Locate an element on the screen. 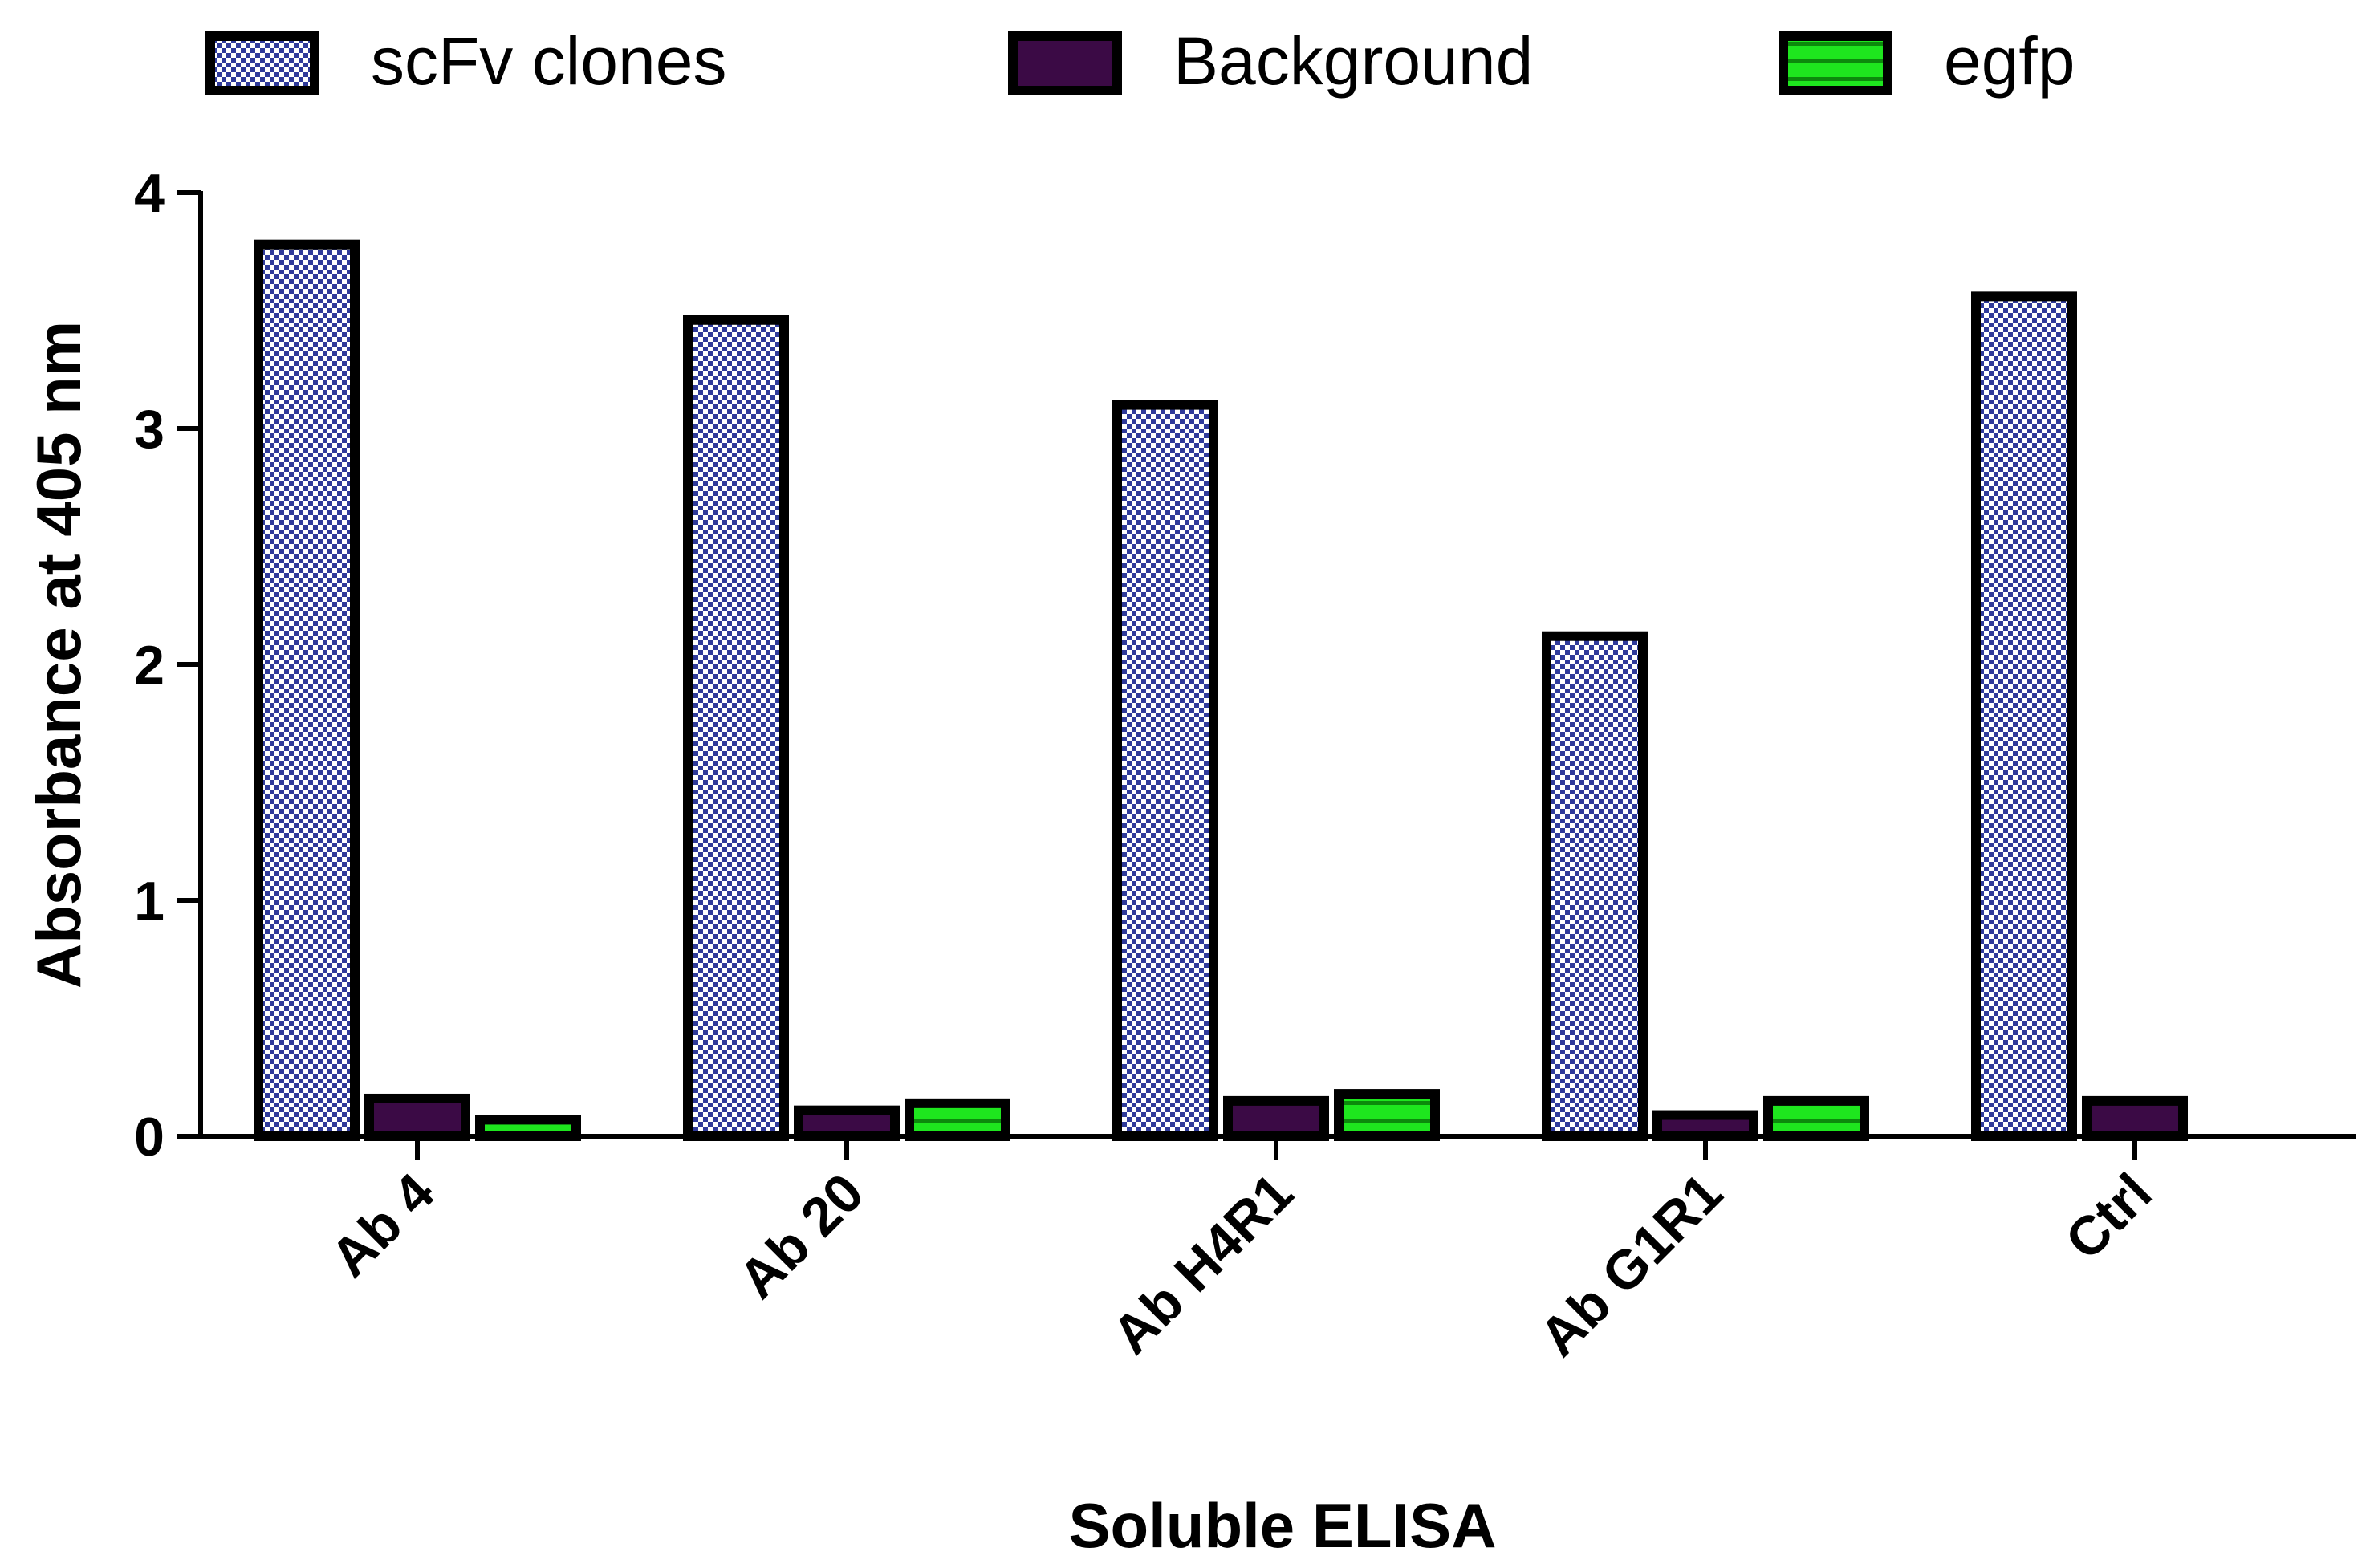 The height and width of the screenshot is (1568, 2370). y-tick-label: 2 is located at coordinates (149, 665).